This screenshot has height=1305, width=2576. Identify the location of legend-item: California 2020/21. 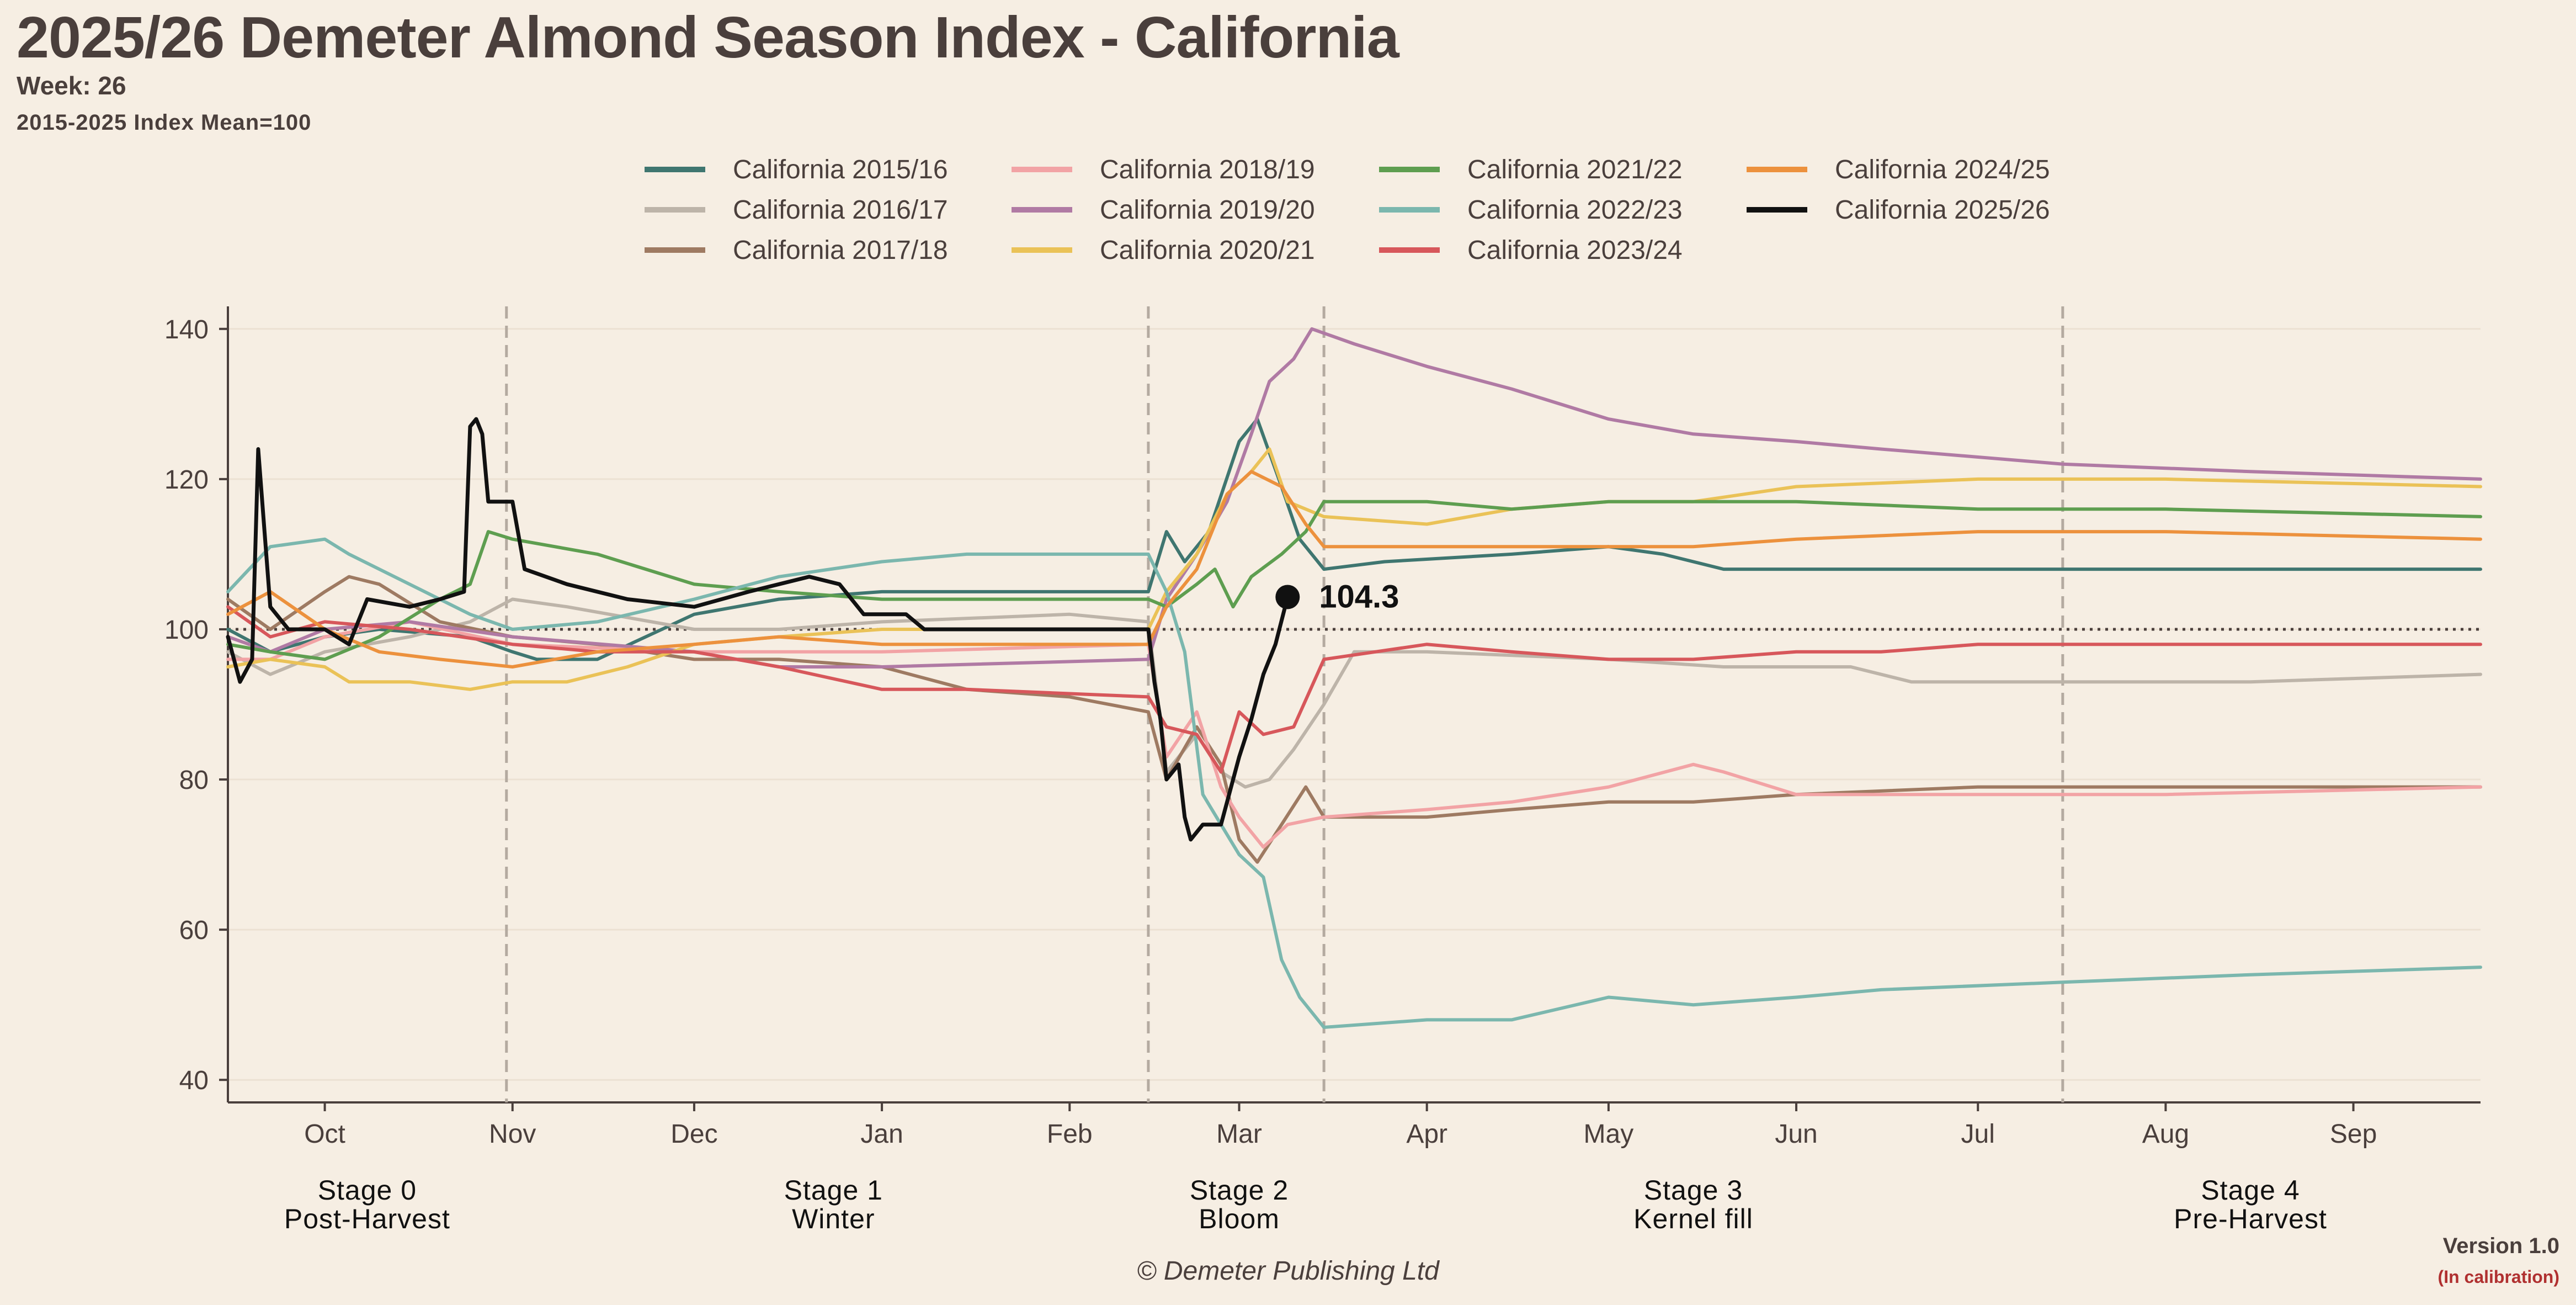
(1163, 250).